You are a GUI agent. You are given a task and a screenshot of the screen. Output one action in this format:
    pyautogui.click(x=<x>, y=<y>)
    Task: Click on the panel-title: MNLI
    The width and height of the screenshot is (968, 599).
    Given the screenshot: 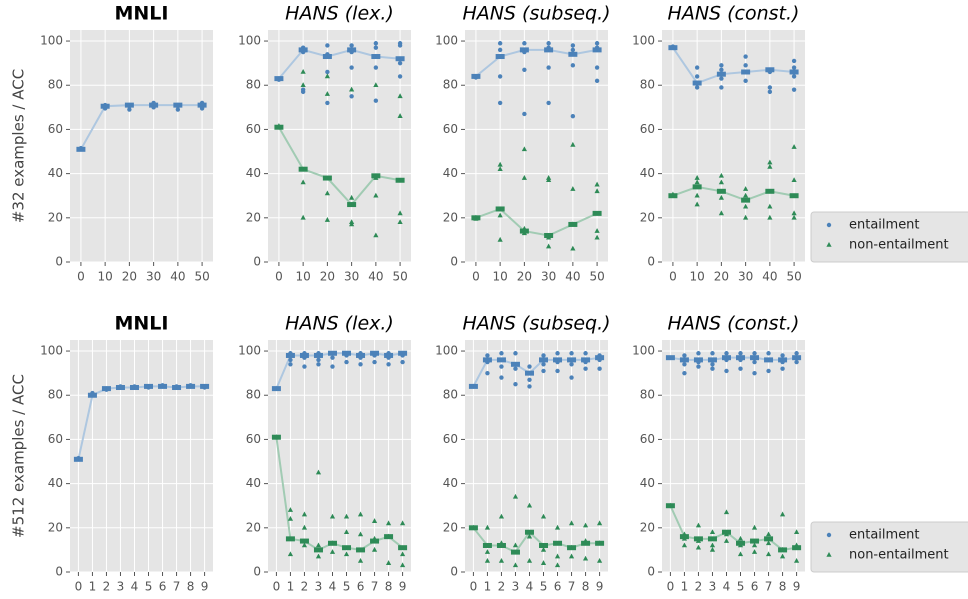 What is the action you would take?
    pyautogui.click(x=142, y=324)
    